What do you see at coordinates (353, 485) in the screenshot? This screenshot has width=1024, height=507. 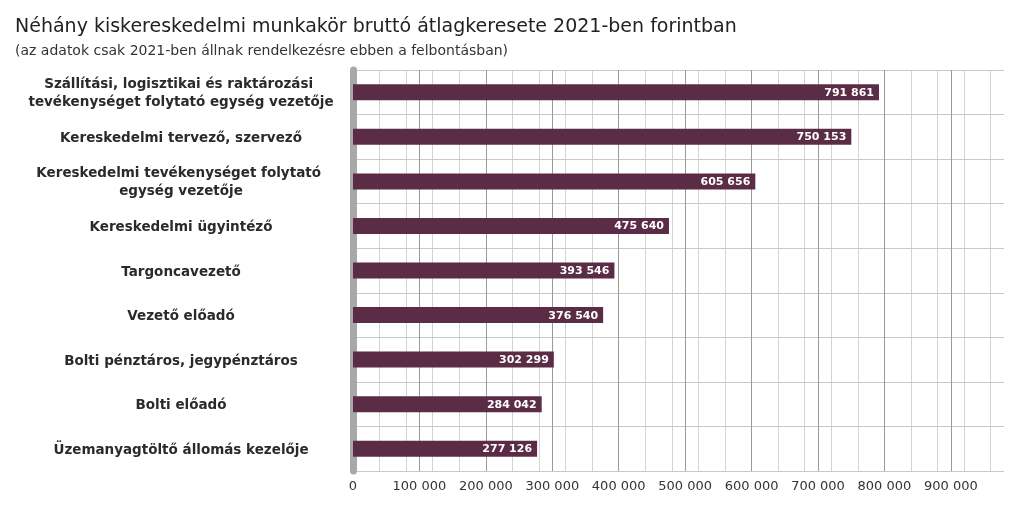 I see `x-tick-label: 0` at bounding box center [353, 485].